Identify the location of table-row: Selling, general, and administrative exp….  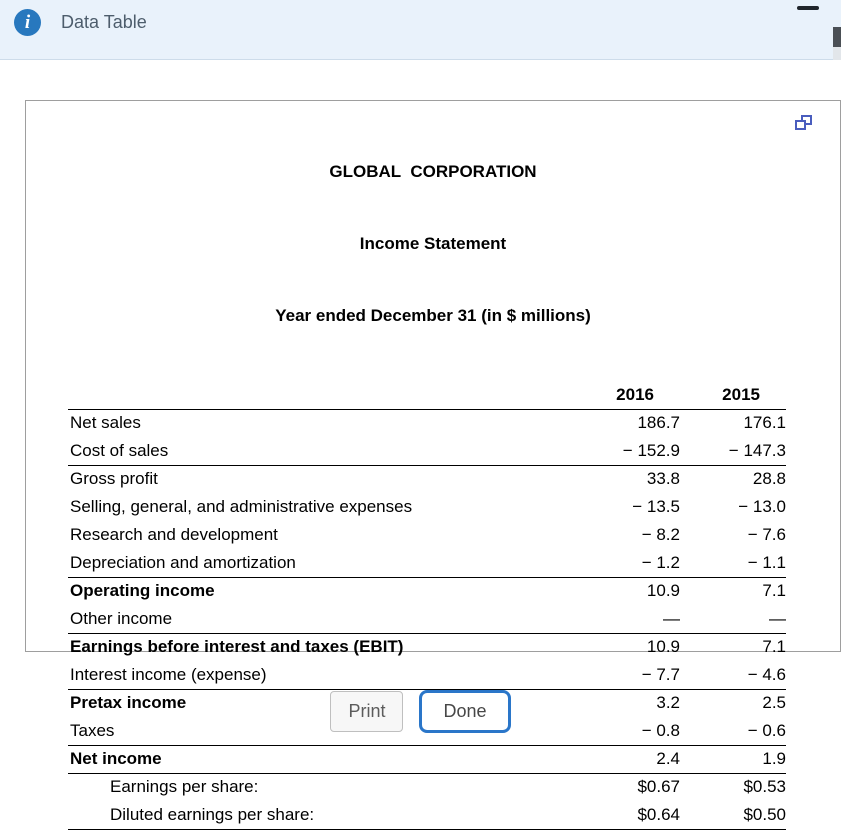
(427, 507).